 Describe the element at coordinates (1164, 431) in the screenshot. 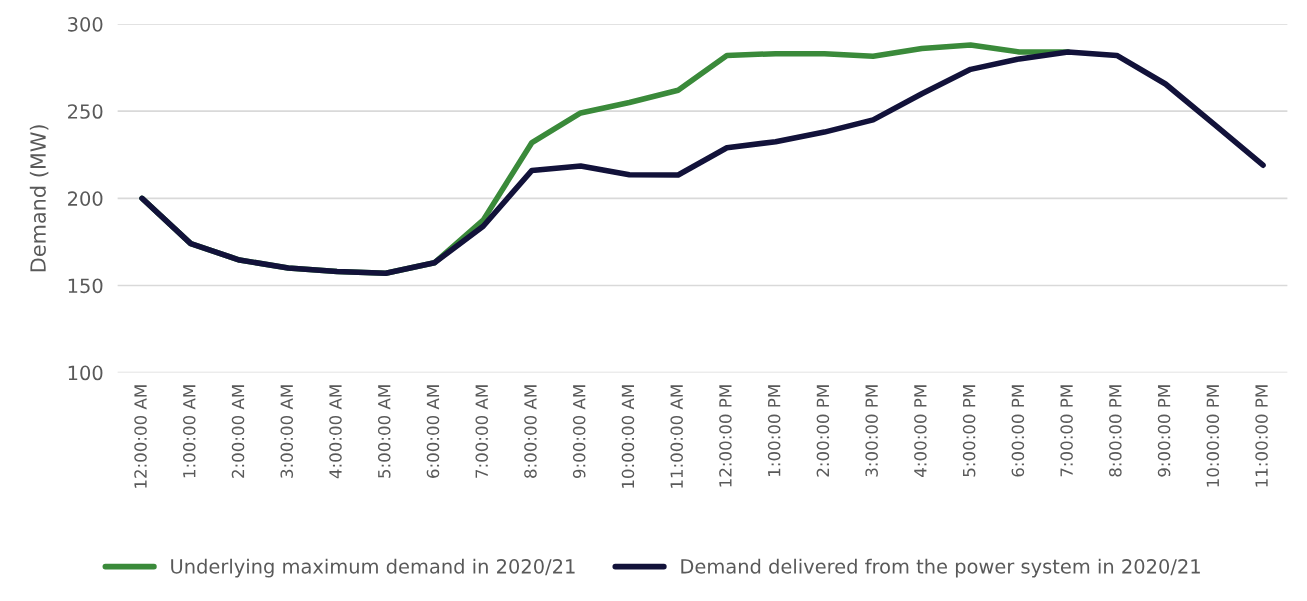

I see `x-tick-label: 9:00:00 PM` at that location.